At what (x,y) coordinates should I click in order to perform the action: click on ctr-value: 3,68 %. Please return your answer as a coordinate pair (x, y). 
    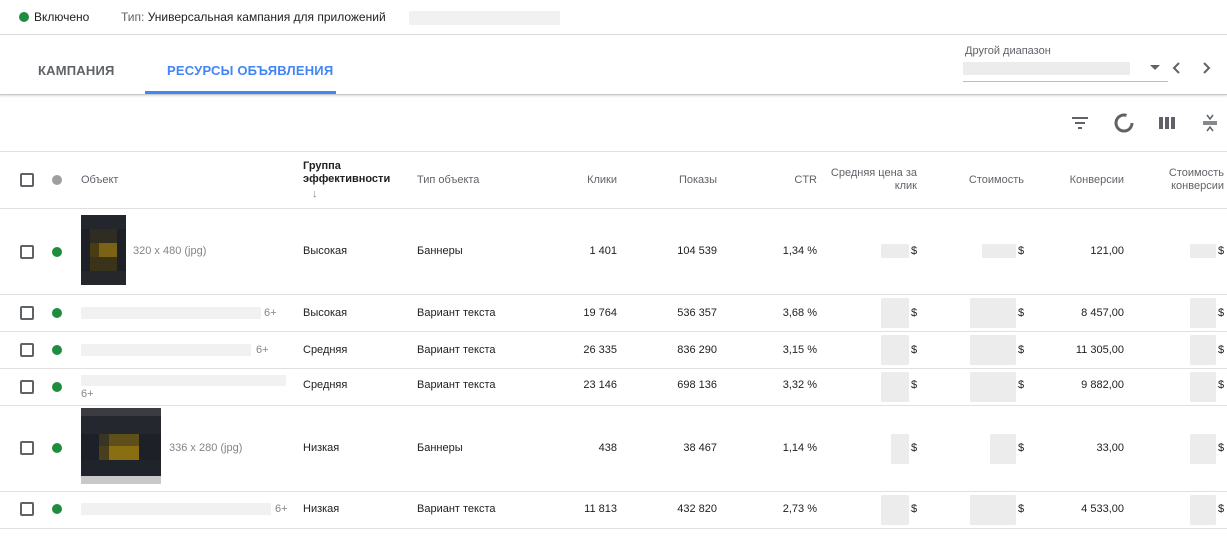
    Looking at the image, I should click on (799, 313).